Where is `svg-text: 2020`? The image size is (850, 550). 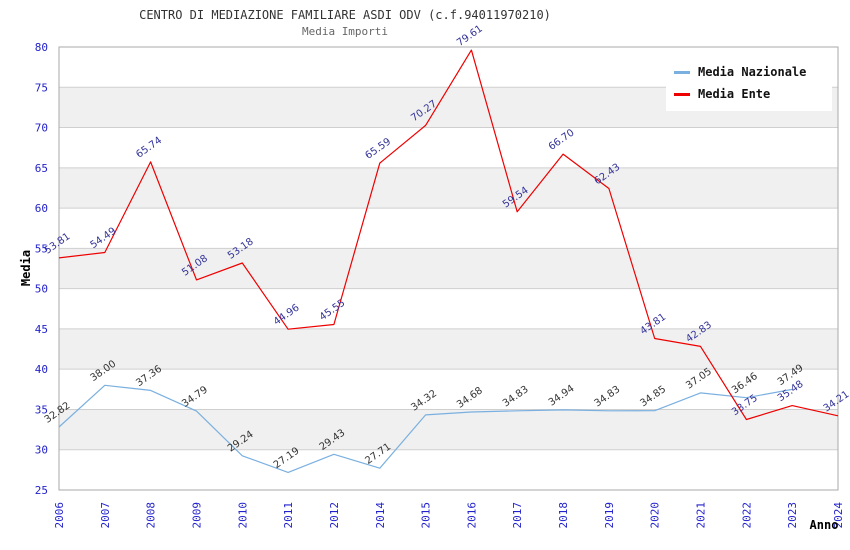 svg-text: 2020 is located at coordinates (655, 515).